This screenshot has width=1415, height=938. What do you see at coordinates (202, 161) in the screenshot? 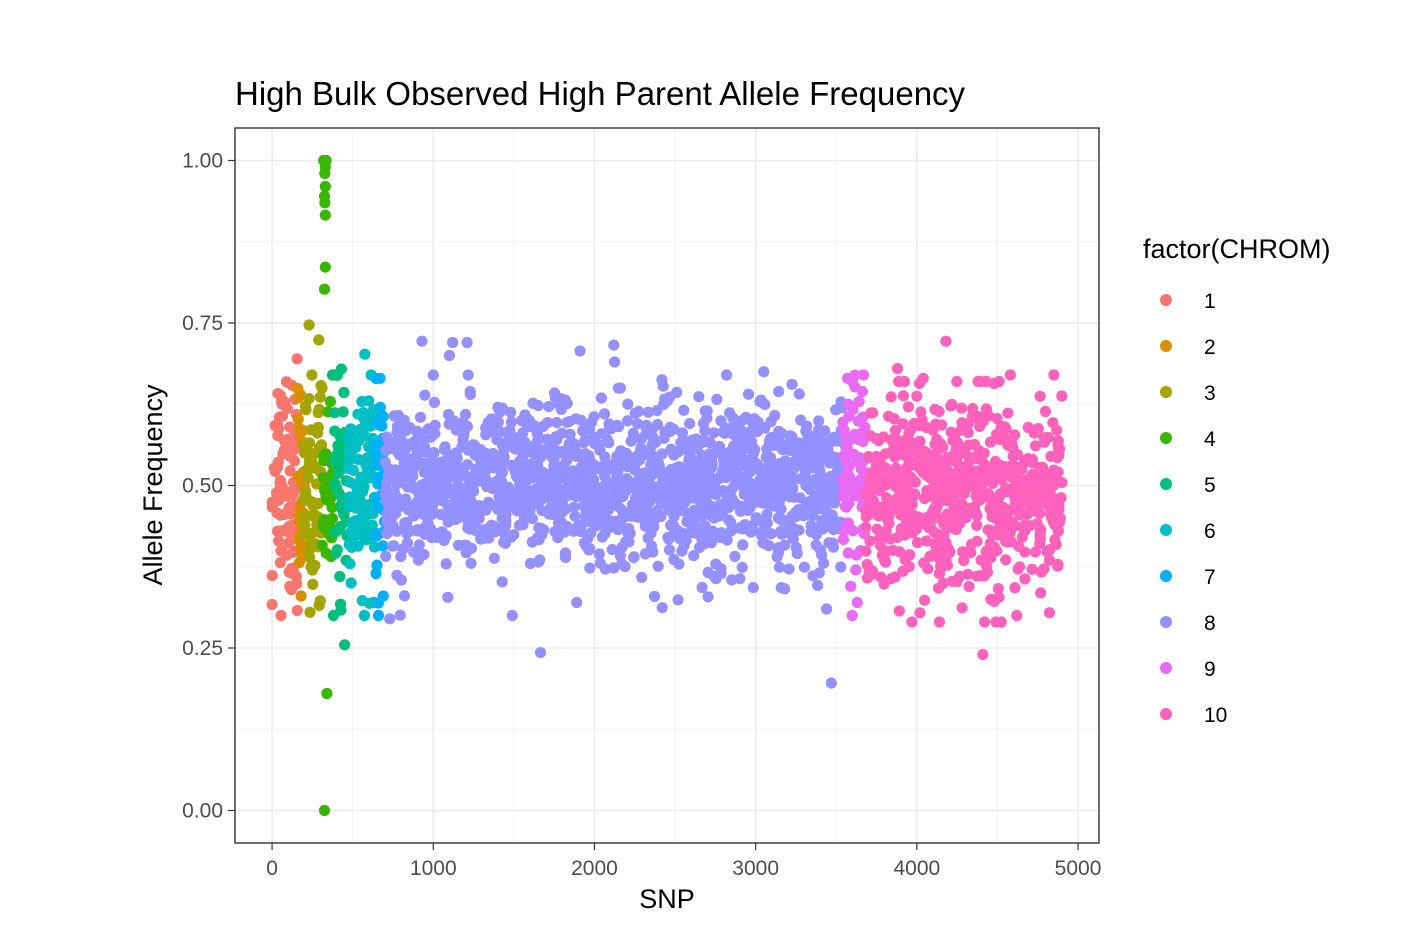
I see `y-tick-label: 1.00` at bounding box center [202, 161].